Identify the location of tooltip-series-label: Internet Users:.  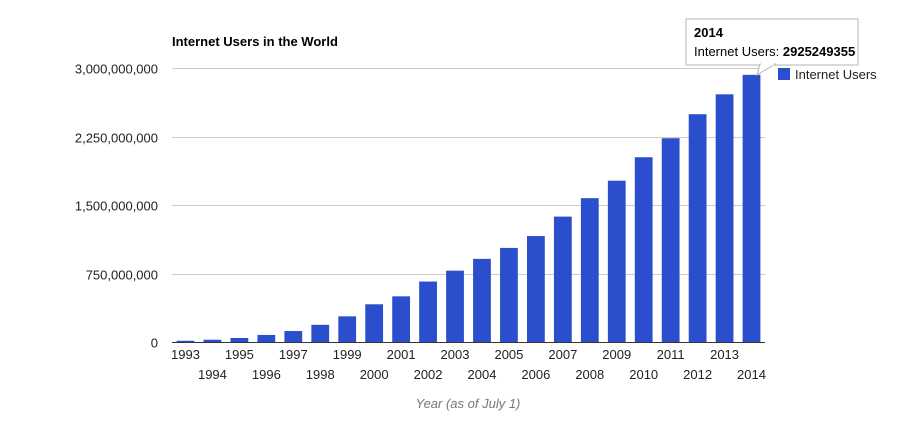
(738, 51).